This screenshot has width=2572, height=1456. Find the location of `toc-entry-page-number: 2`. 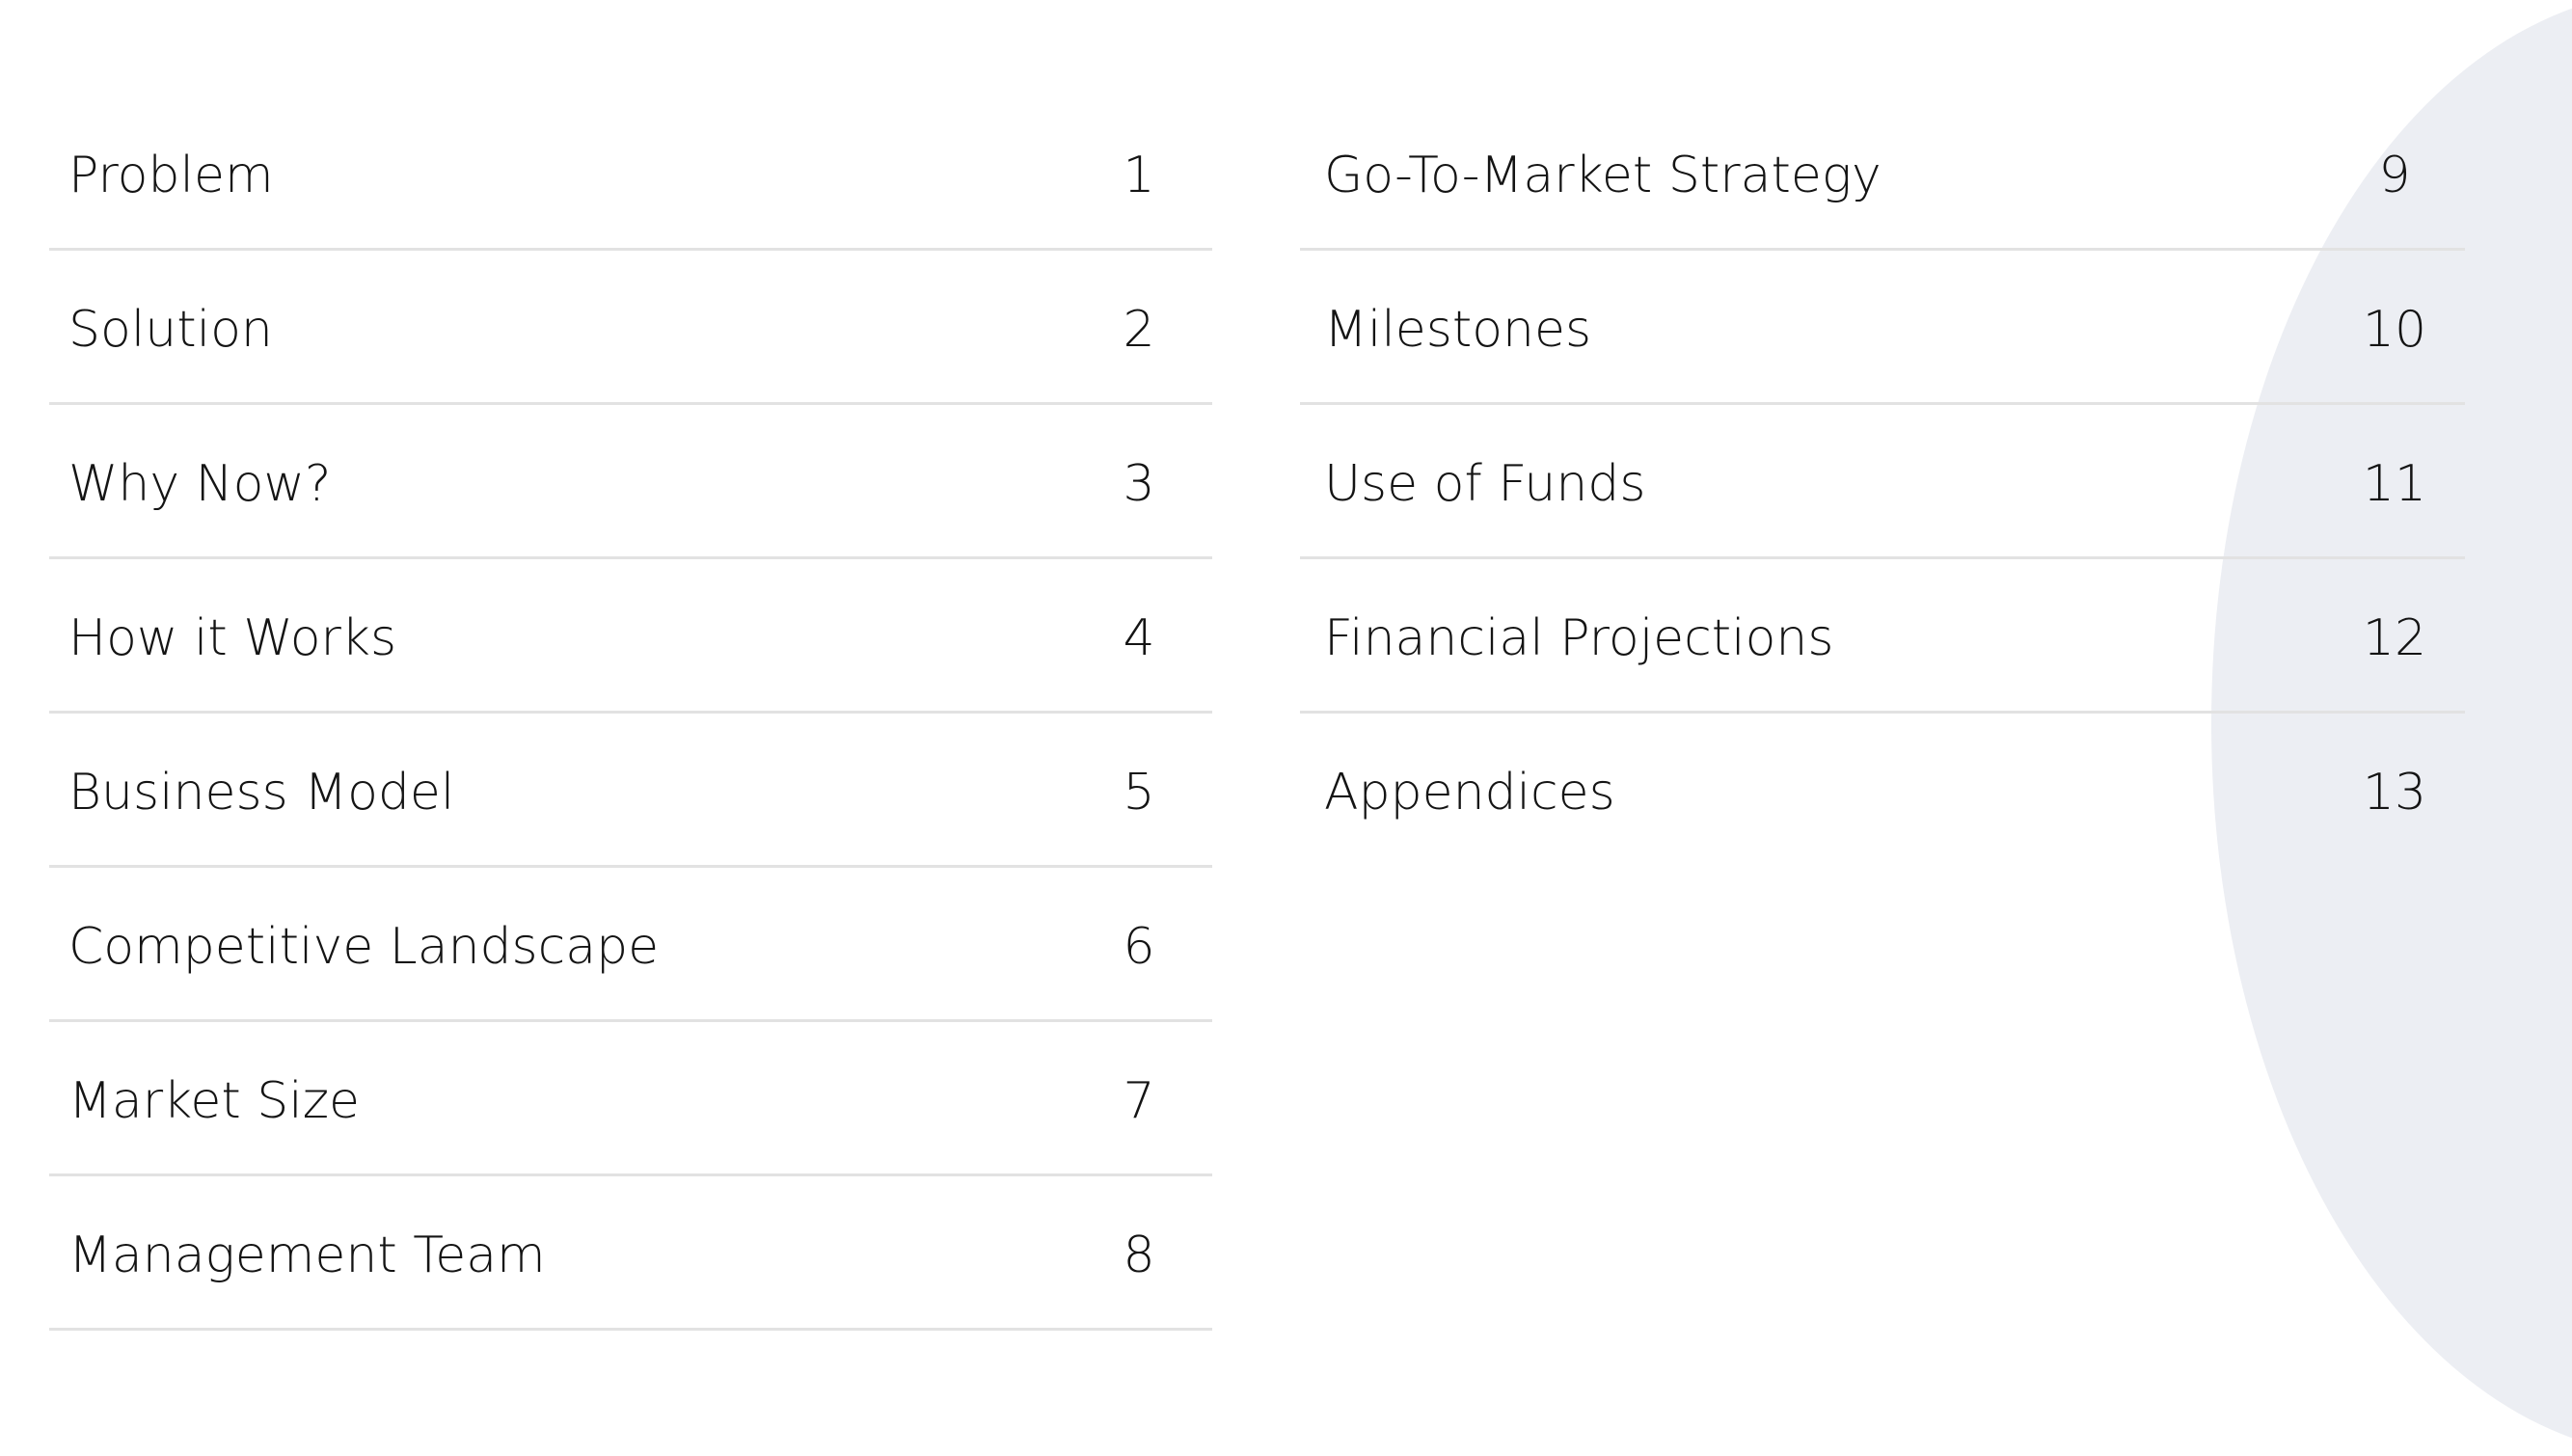

toc-entry-page-number: 2 is located at coordinates (1139, 330).